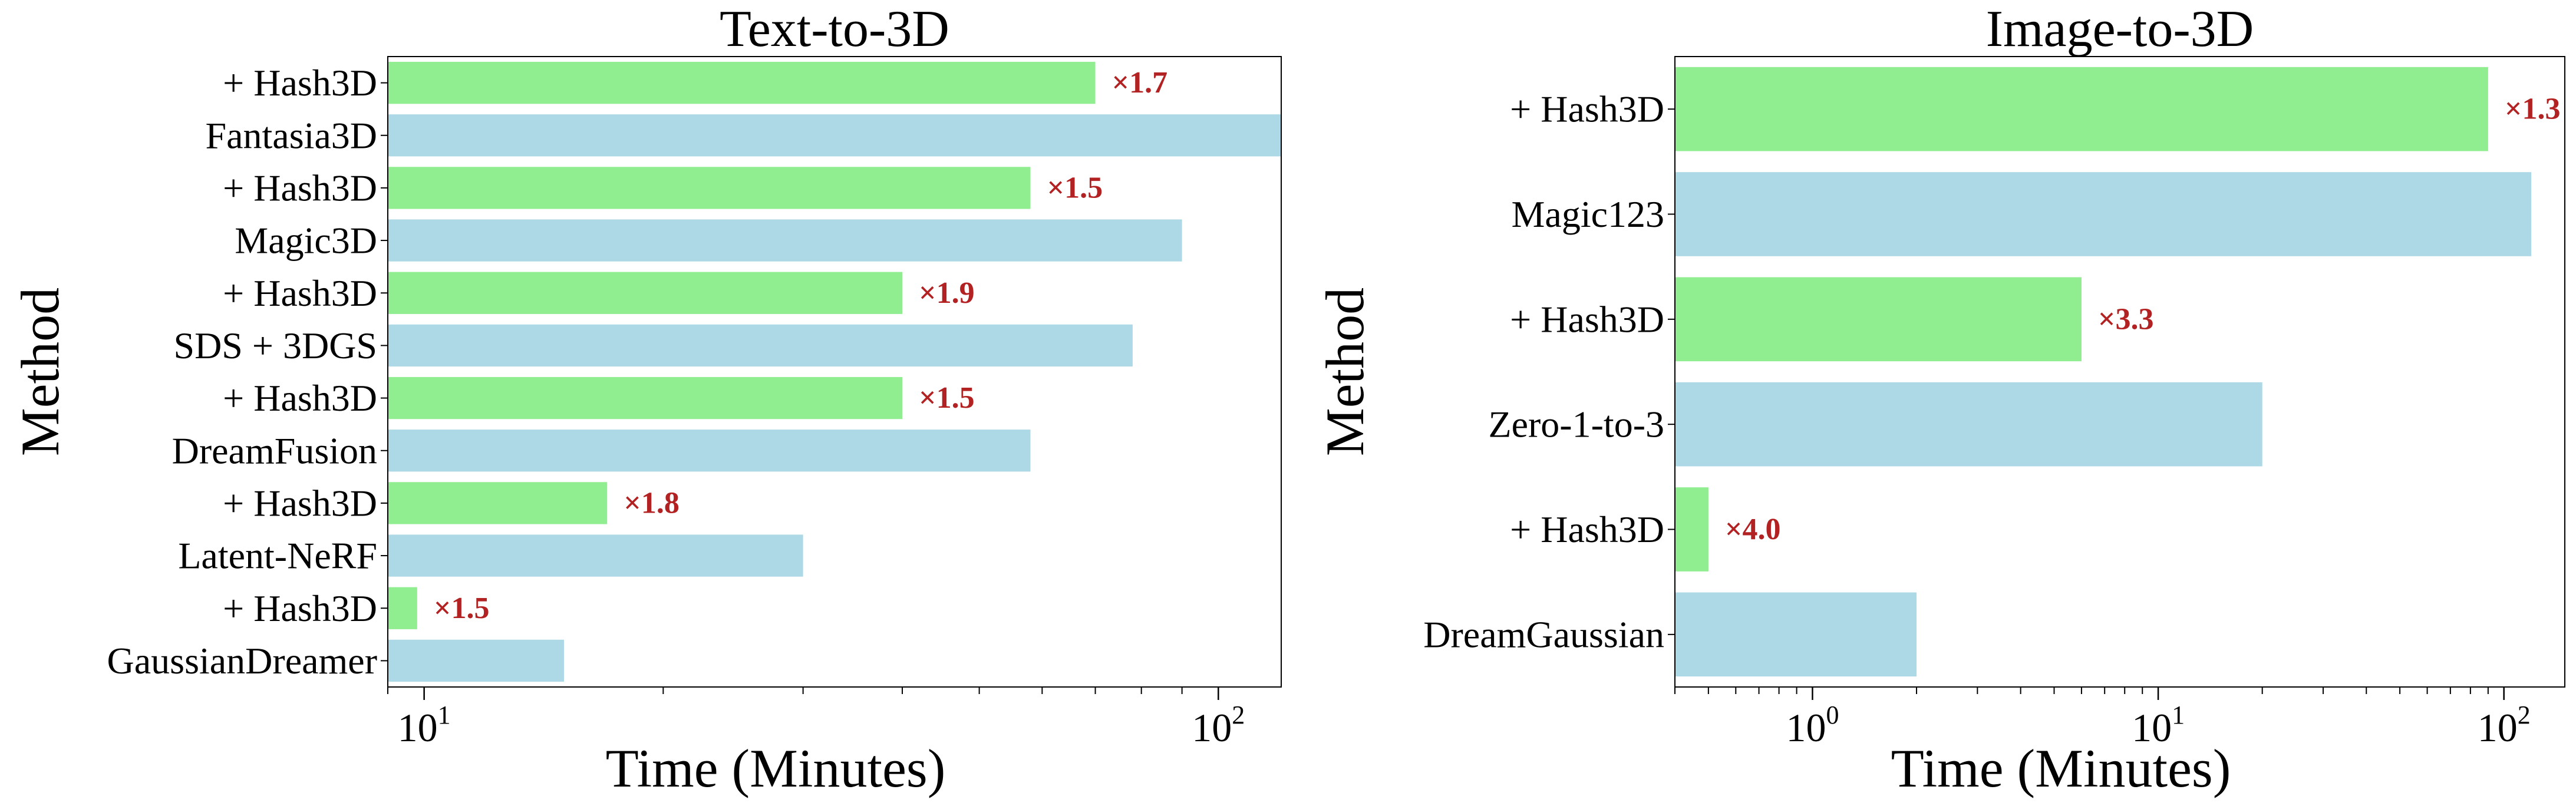 This screenshot has width=2576, height=806. What do you see at coordinates (2120, 29) in the screenshot?
I see `chart-title: Image-to-3D` at bounding box center [2120, 29].